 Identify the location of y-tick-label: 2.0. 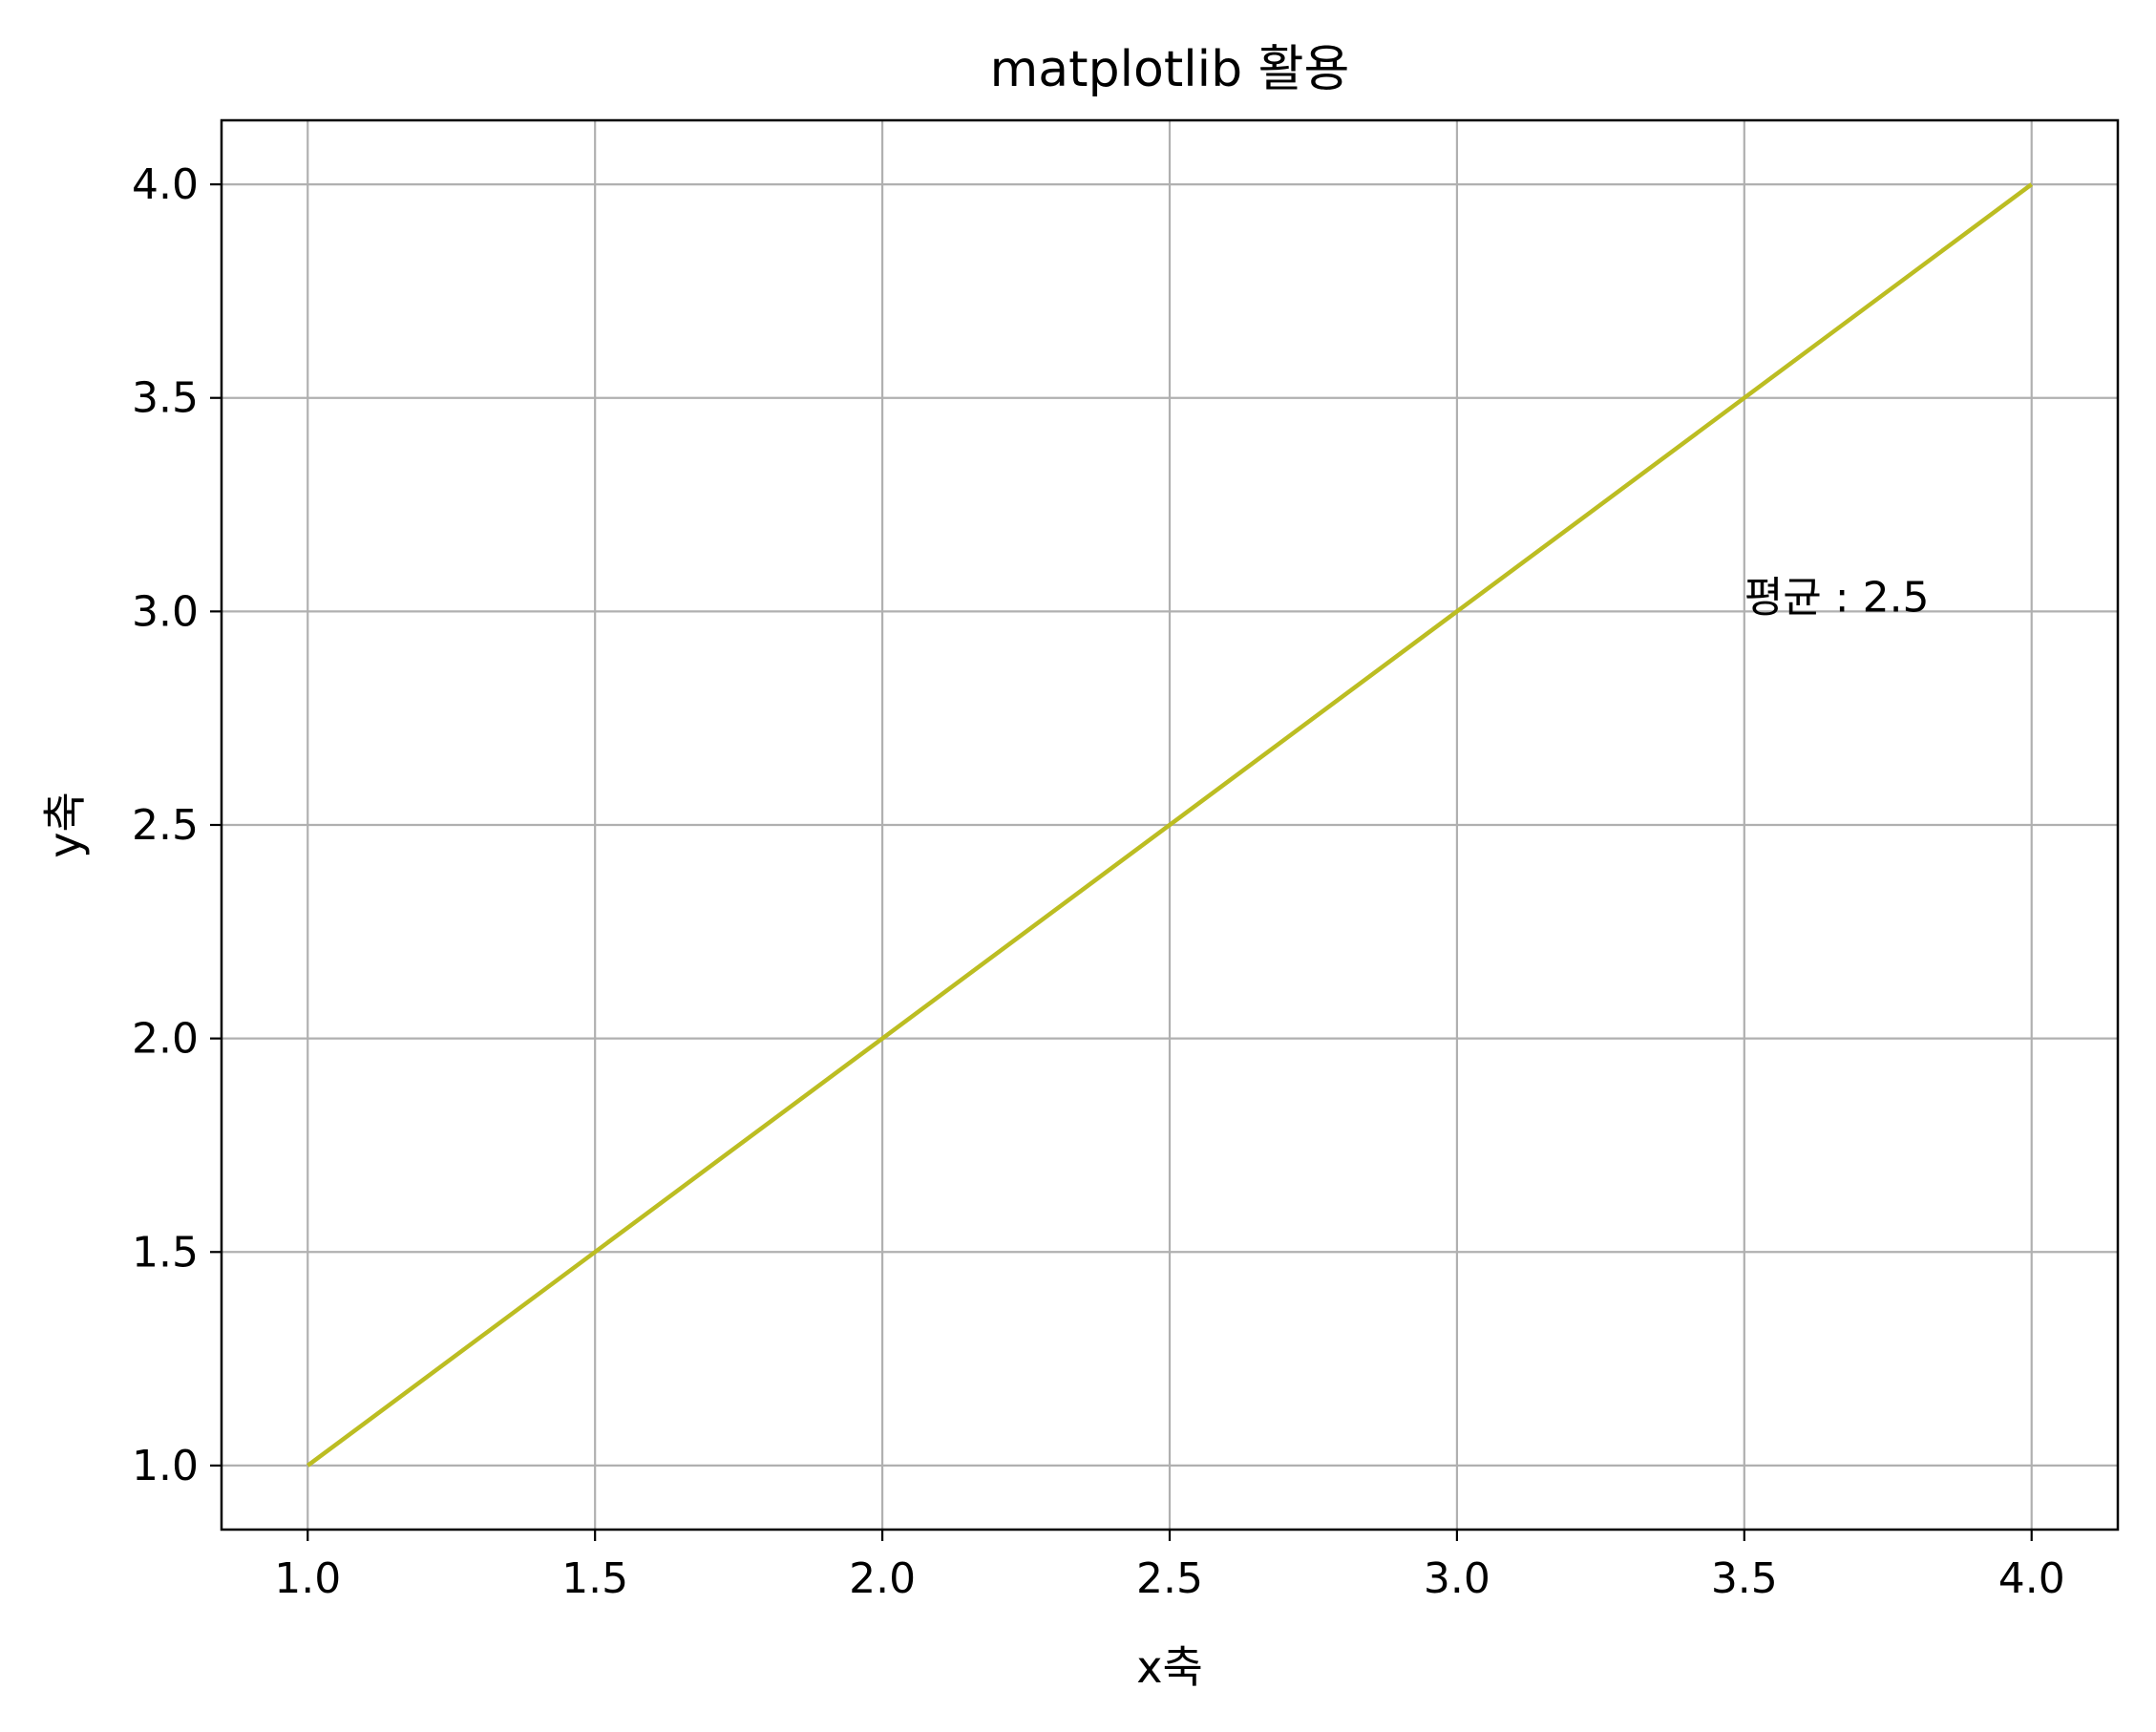
(166, 1039).